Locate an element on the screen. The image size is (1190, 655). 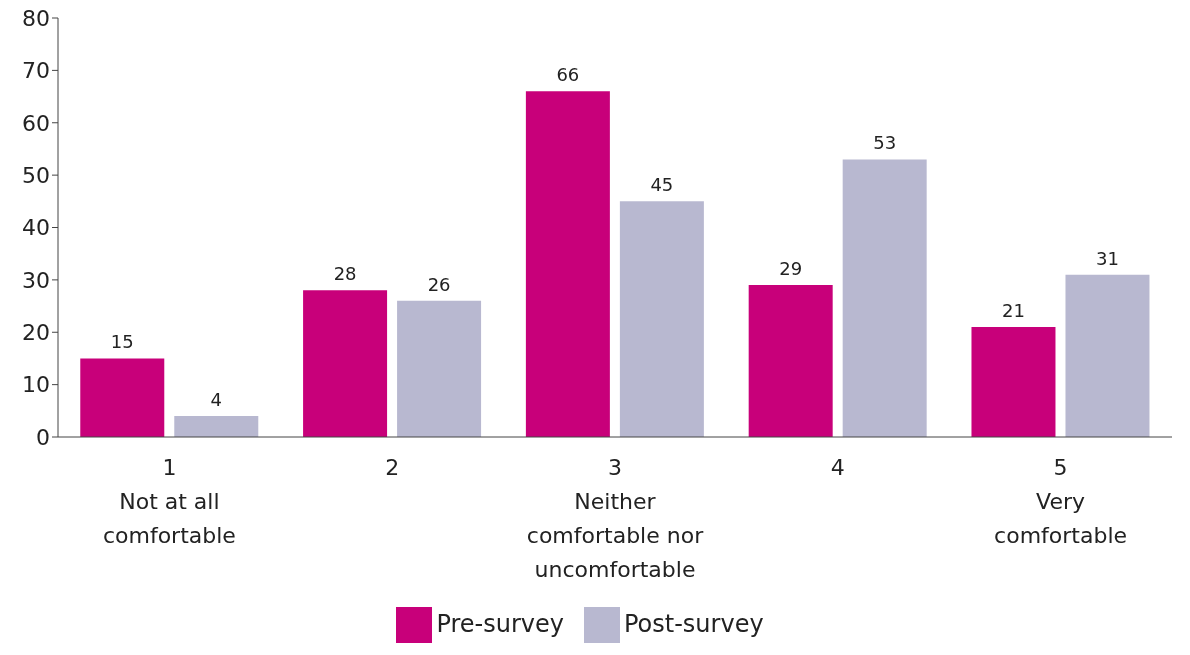
y-tick-label: 70 is located at coordinates (36, 71).